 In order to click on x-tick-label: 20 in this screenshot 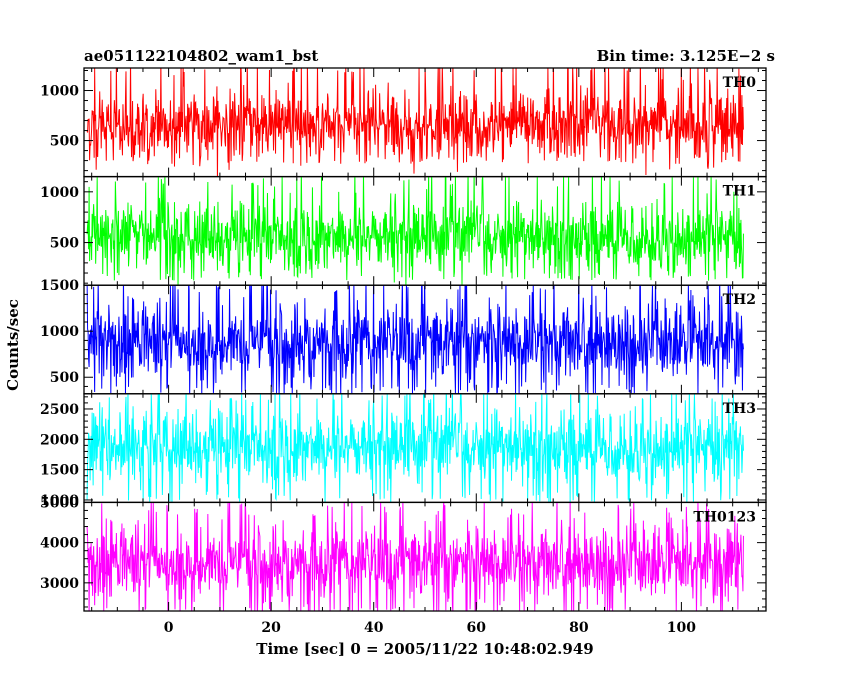, I will do `click(271, 628)`.